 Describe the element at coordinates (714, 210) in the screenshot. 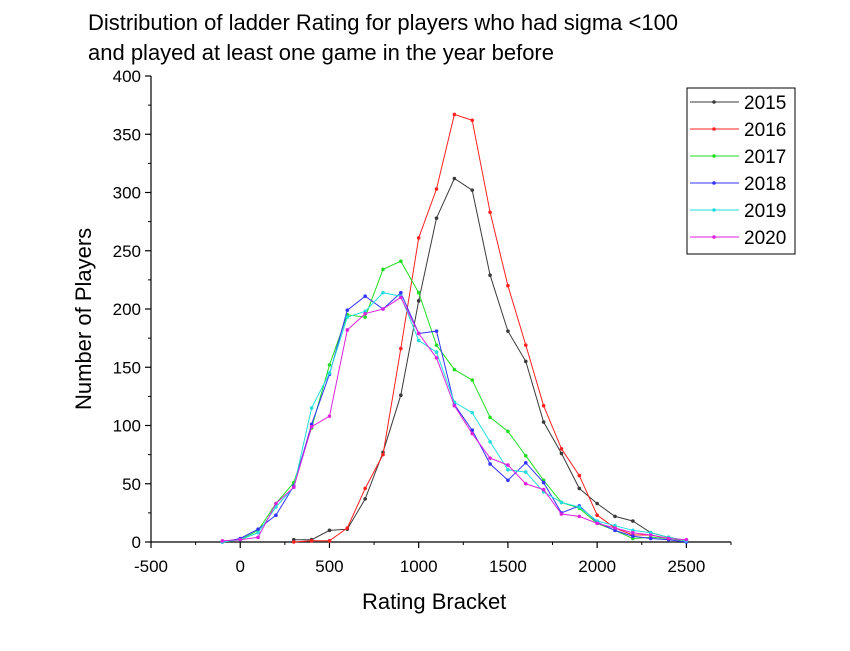

I see `legend-marker-2019` at that location.